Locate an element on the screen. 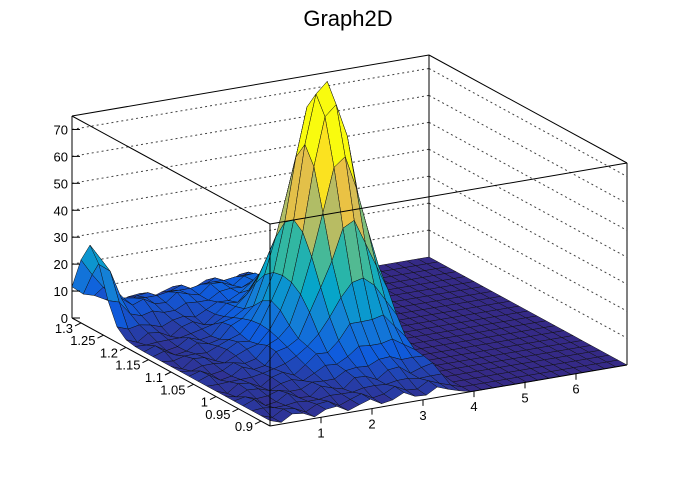 This screenshot has height=477, width=696. y-tick-label: 1 is located at coordinates (204, 402).